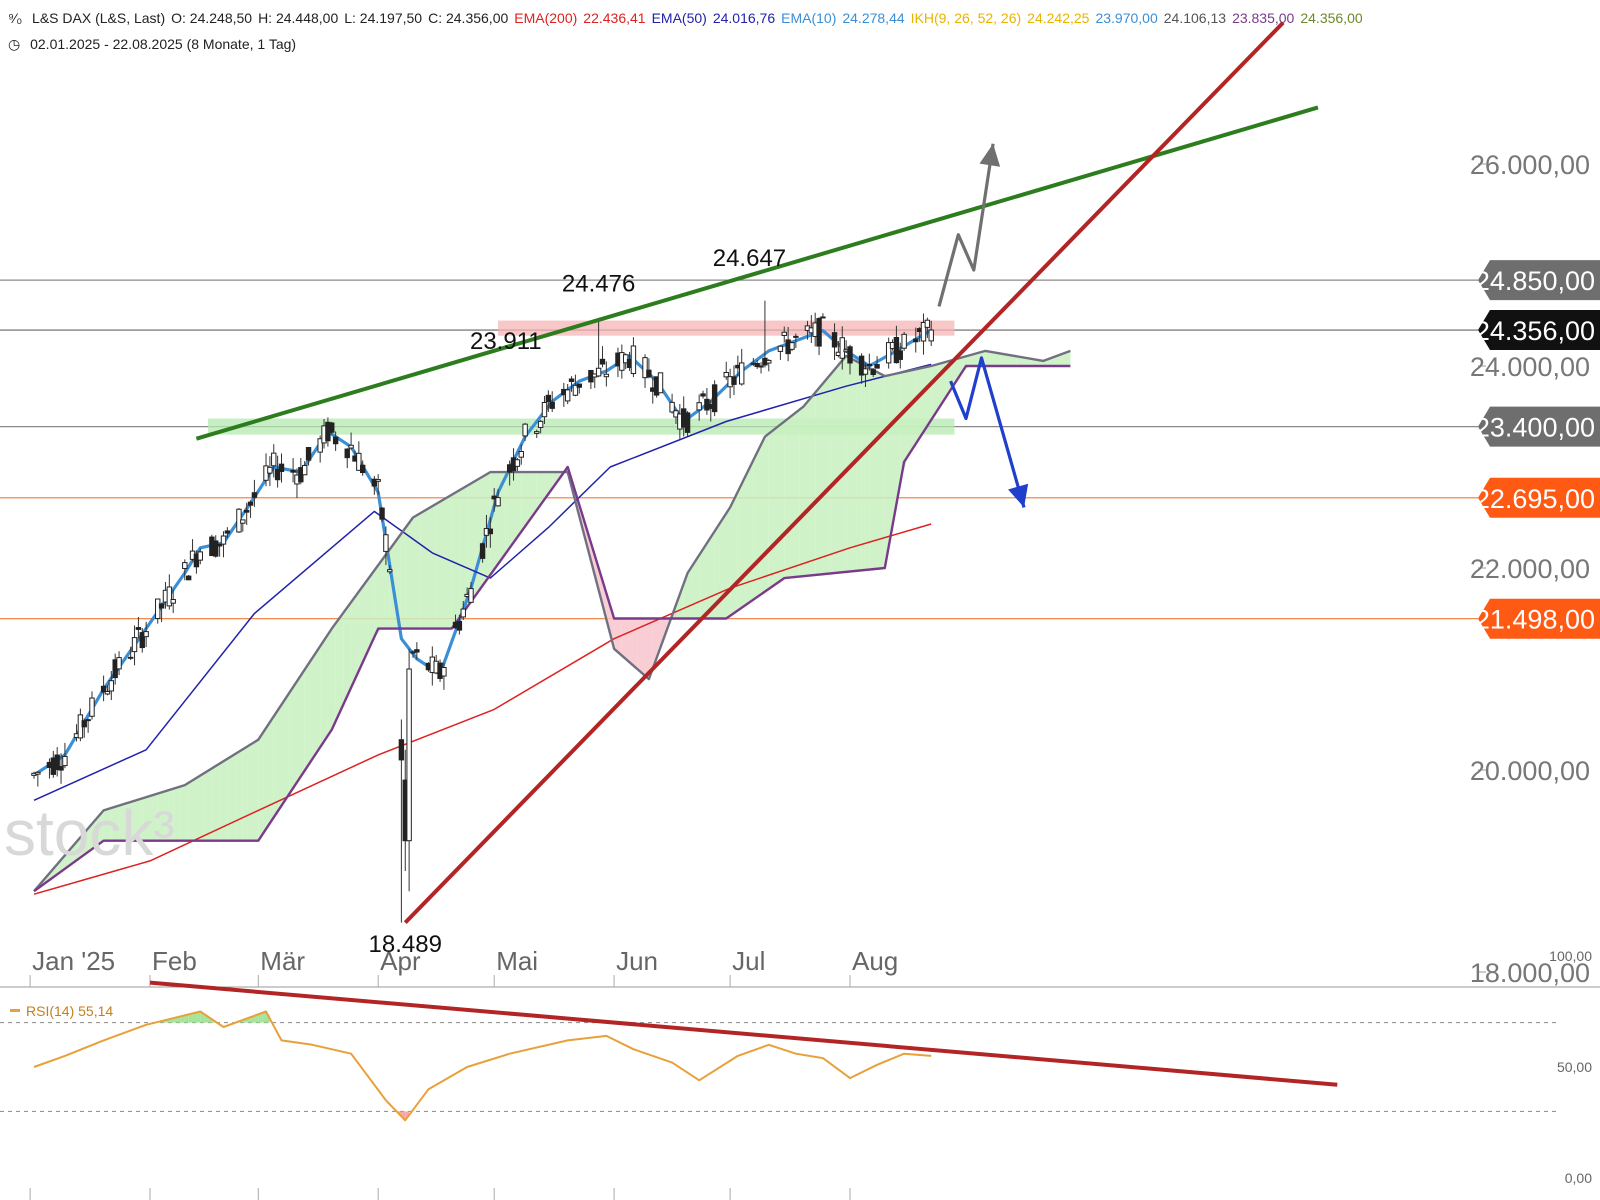 The image size is (1600, 1200). What do you see at coordinates (506, 341) in the screenshot?
I see `price-annotation: 23.911` at bounding box center [506, 341].